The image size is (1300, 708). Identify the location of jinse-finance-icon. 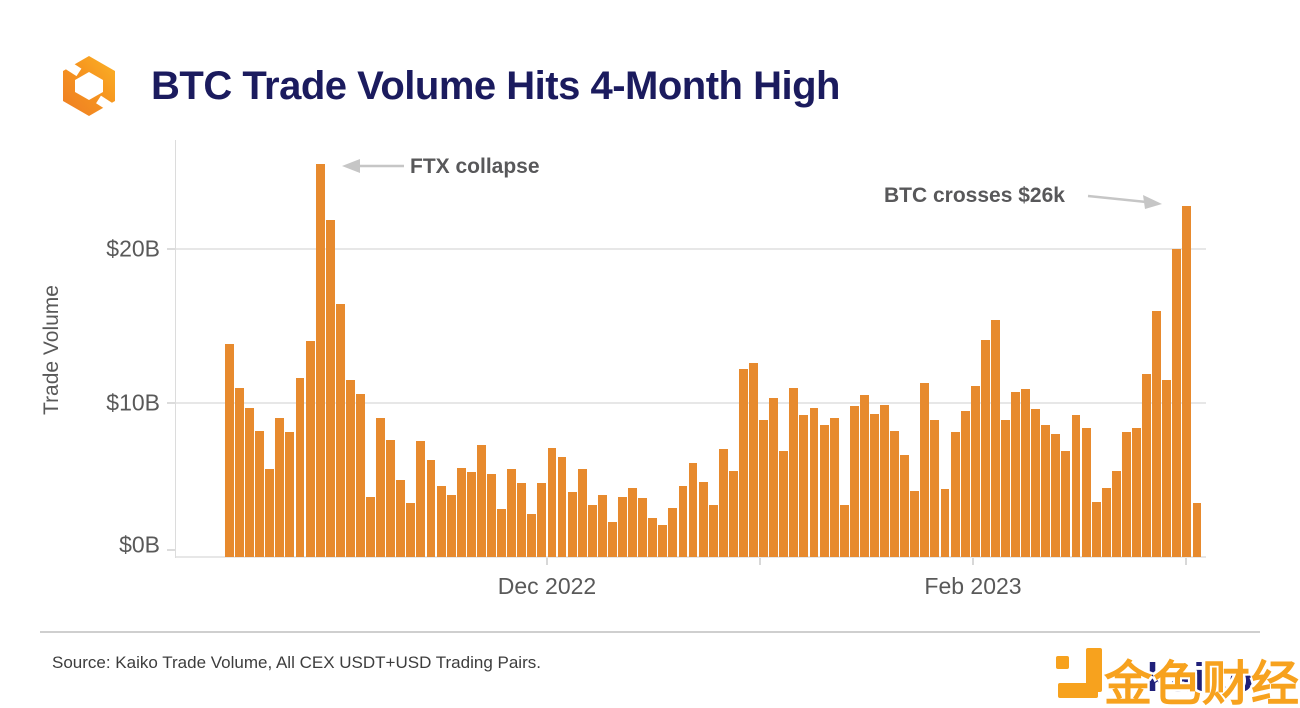
(1080, 673).